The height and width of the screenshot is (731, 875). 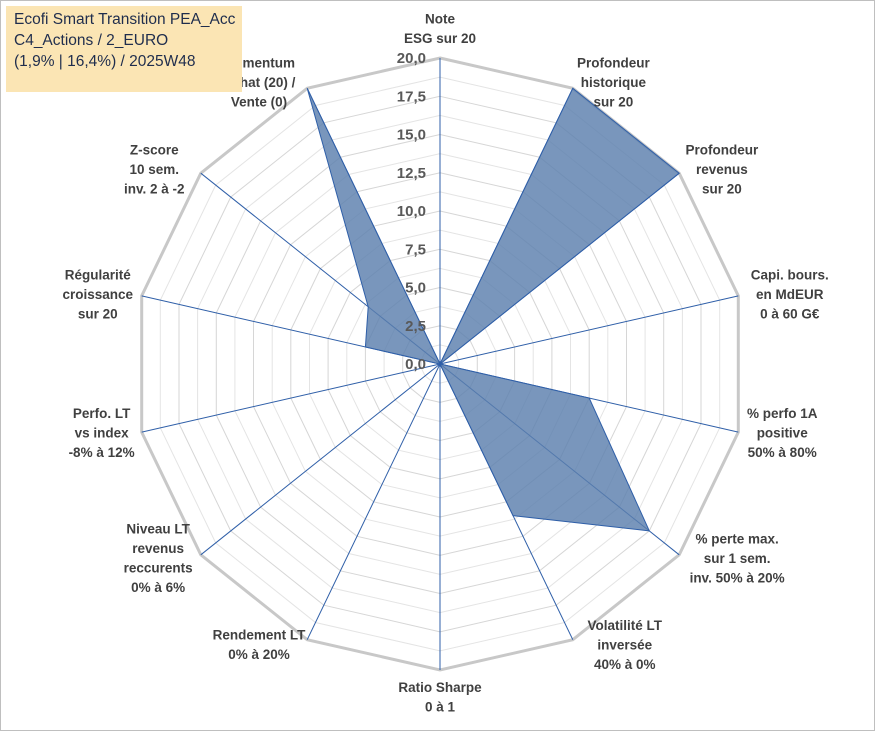 What do you see at coordinates (625, 645) in the screenshot?
I see `axis-label-7: Volatilité LT inversée 40% à 0%` at bounding box center [625, 645].